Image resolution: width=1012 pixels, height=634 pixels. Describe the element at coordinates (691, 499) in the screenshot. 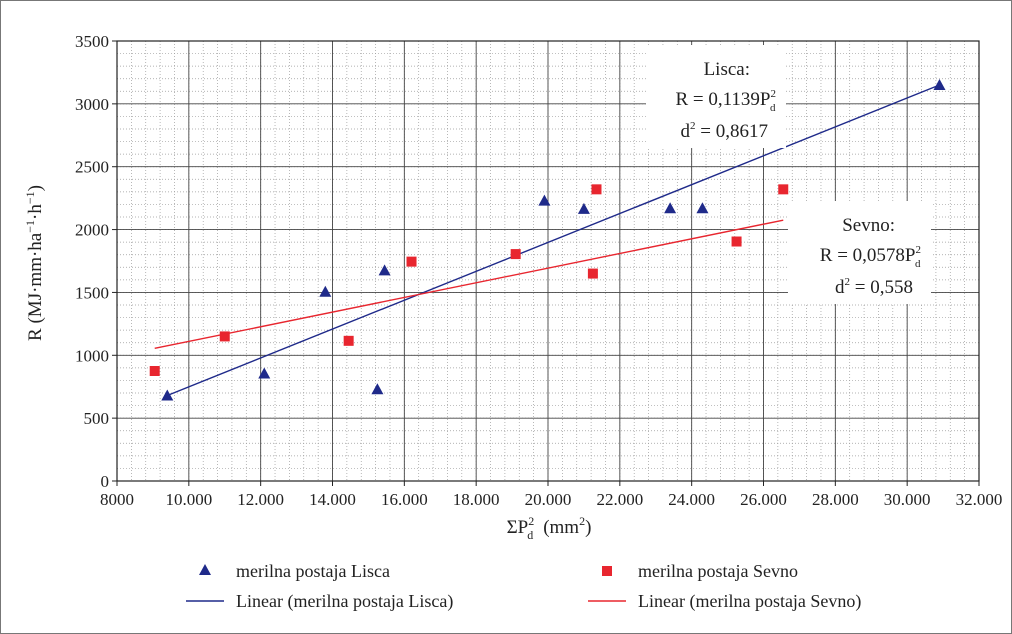

I see `x-tick-label: 24.000` at that location.